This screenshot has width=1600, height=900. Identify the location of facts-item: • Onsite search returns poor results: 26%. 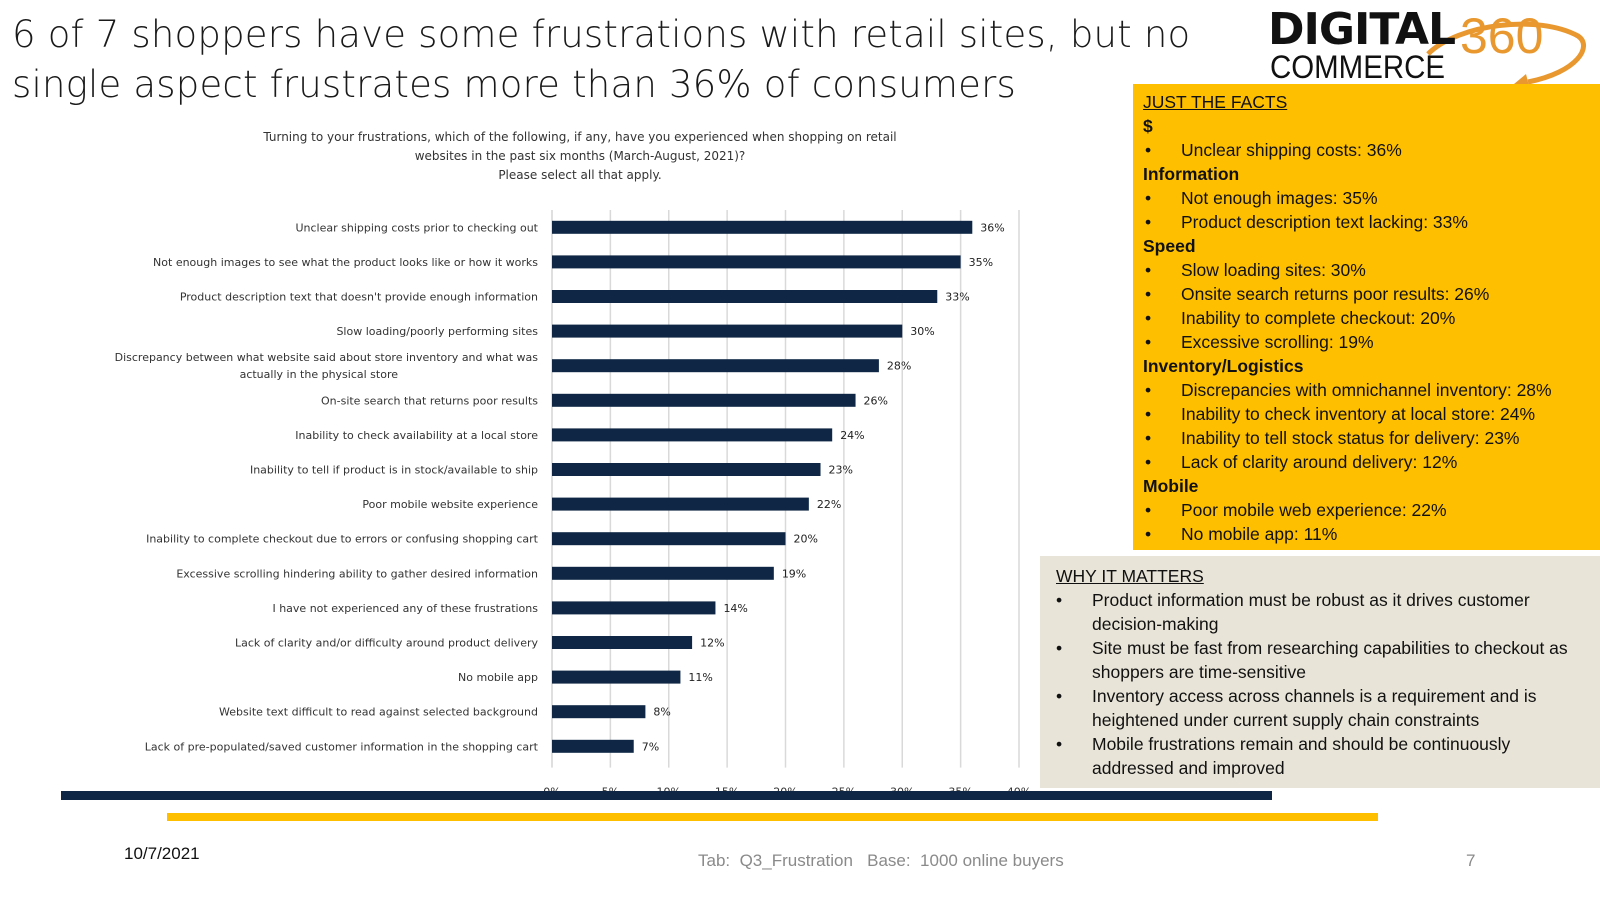
(1366, 294).